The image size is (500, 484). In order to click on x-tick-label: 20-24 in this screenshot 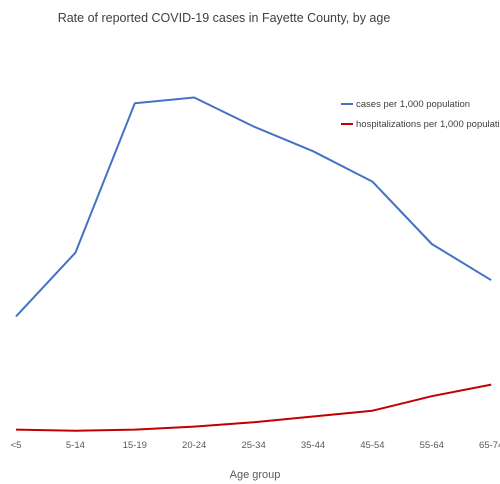, I will do `click(194, 445)`.